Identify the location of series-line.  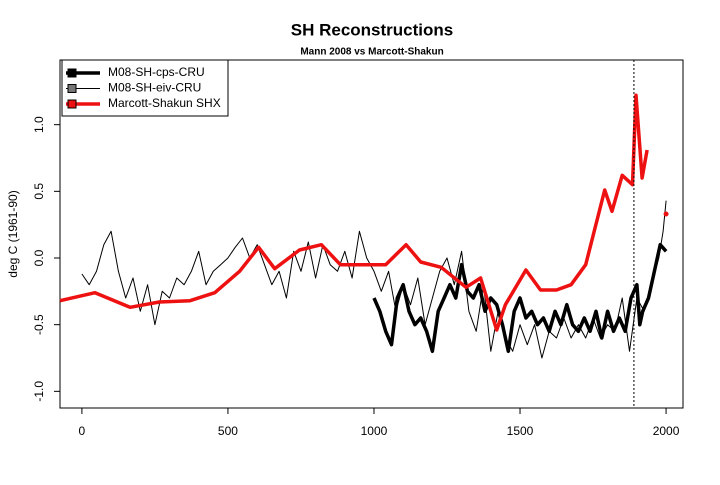
(520, 298).